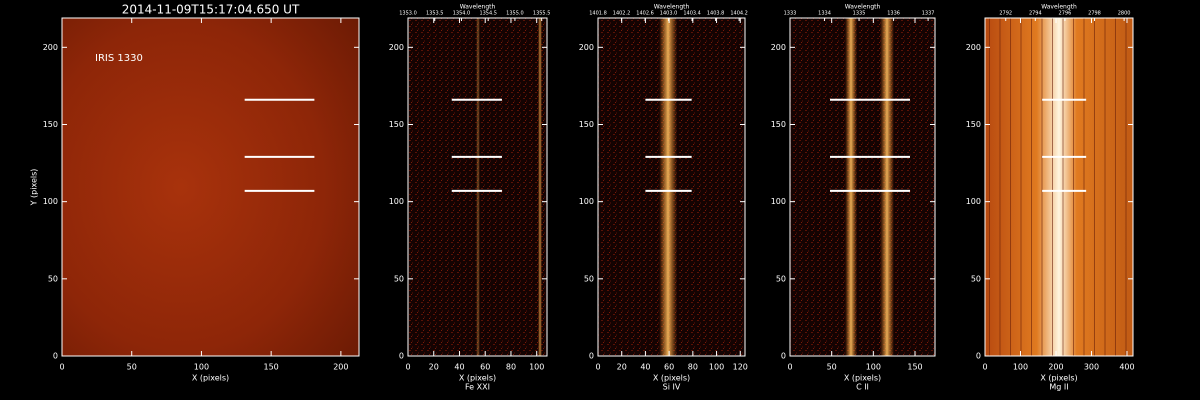  I want to click on x2-tick-label: 1354.5, so click(488, 14).